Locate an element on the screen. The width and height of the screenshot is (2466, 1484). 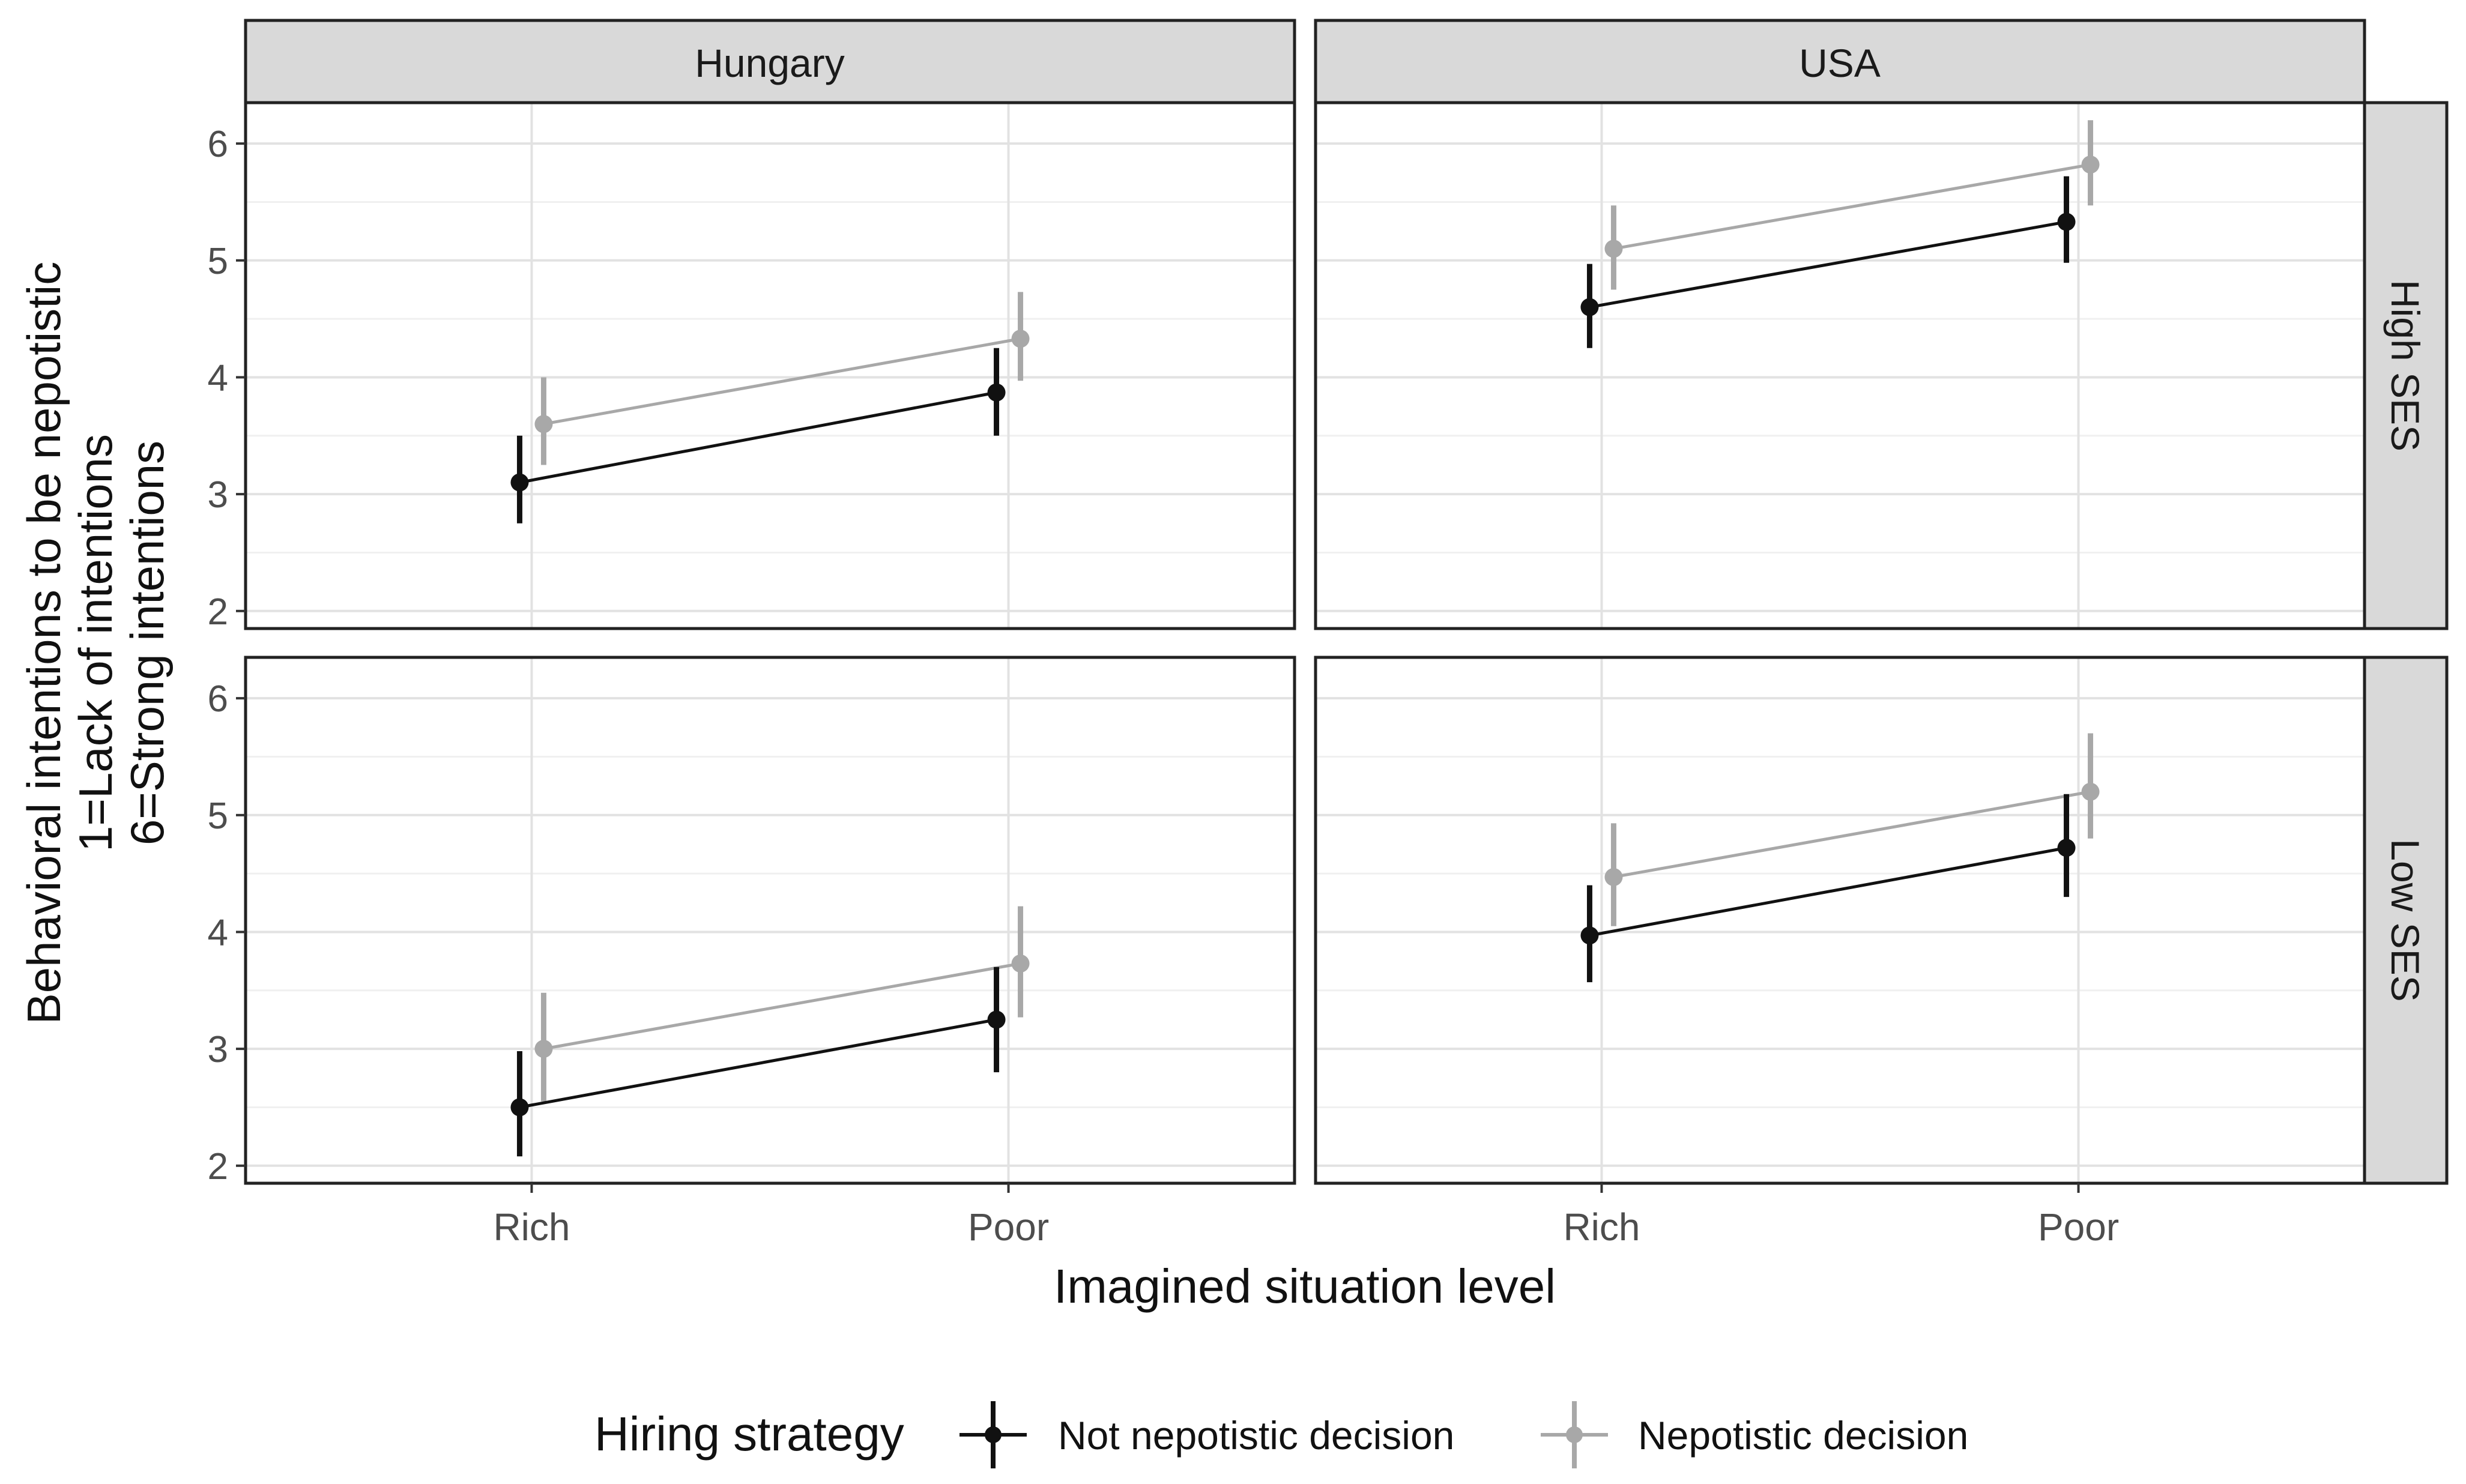
x-axis-usa: Rich Poor is located at coordinates (1841, 1216).